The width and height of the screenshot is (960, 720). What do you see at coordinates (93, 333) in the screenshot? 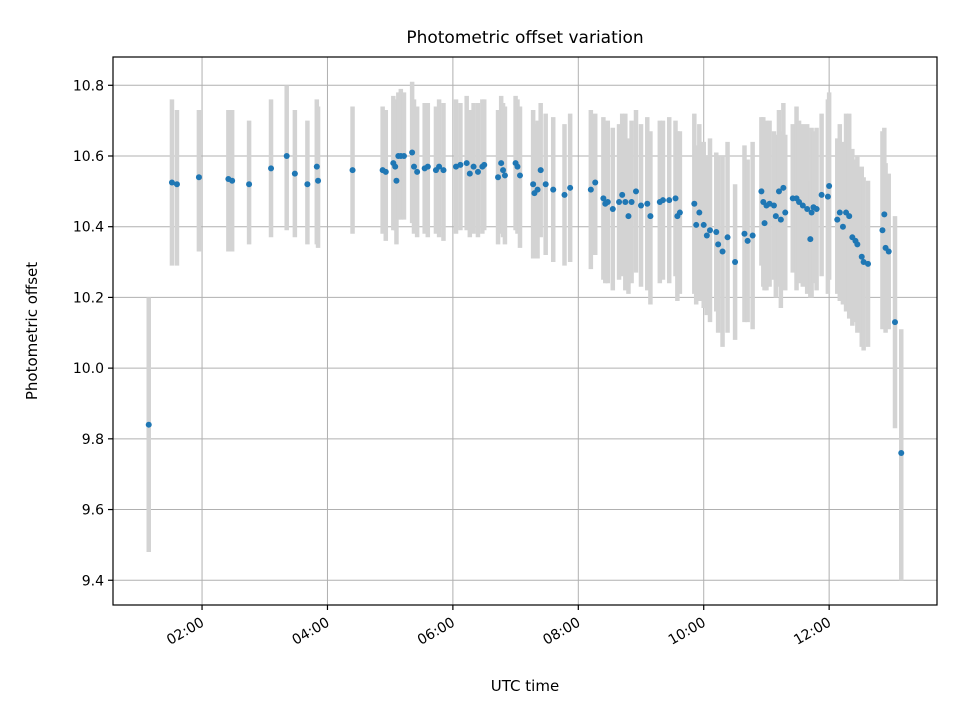
I see `y-axis-ticks: 9.4 9.6 9.8 10.0 10.2 10.4 10.6 10.8` at bounding box center [93, 333].